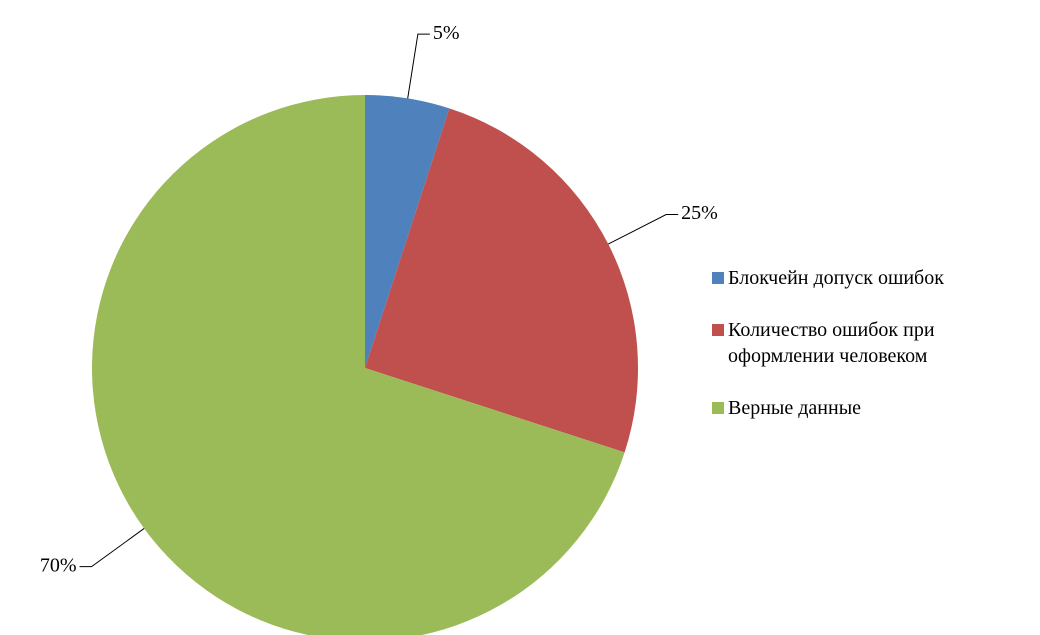  Describe the element at coordinates (872, 408) in the screenshot. I see `legend-item: Верные данные` at that location.